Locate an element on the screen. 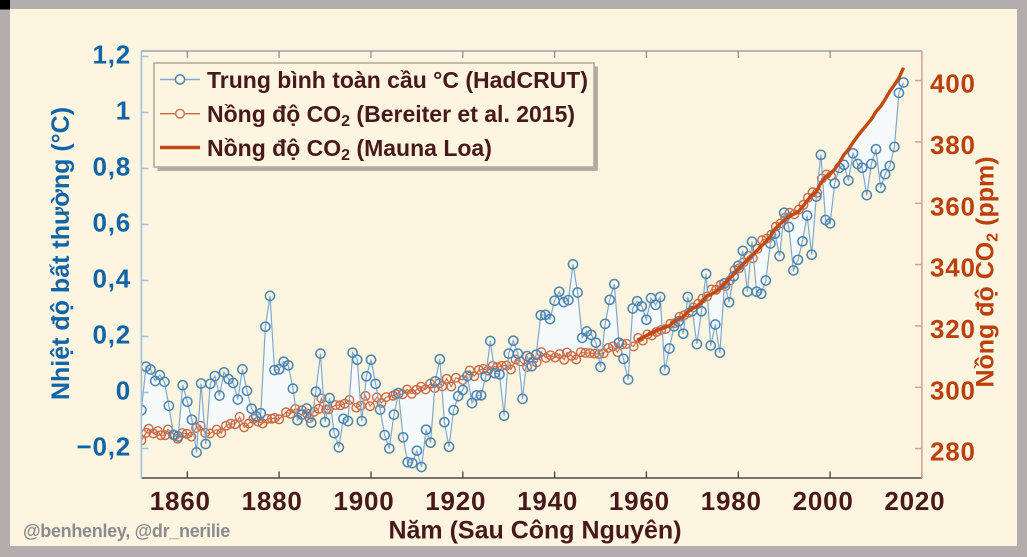 This screenshot has width=1027, height=557. svg-text: 0,6 is located at coordinates (111, 223).